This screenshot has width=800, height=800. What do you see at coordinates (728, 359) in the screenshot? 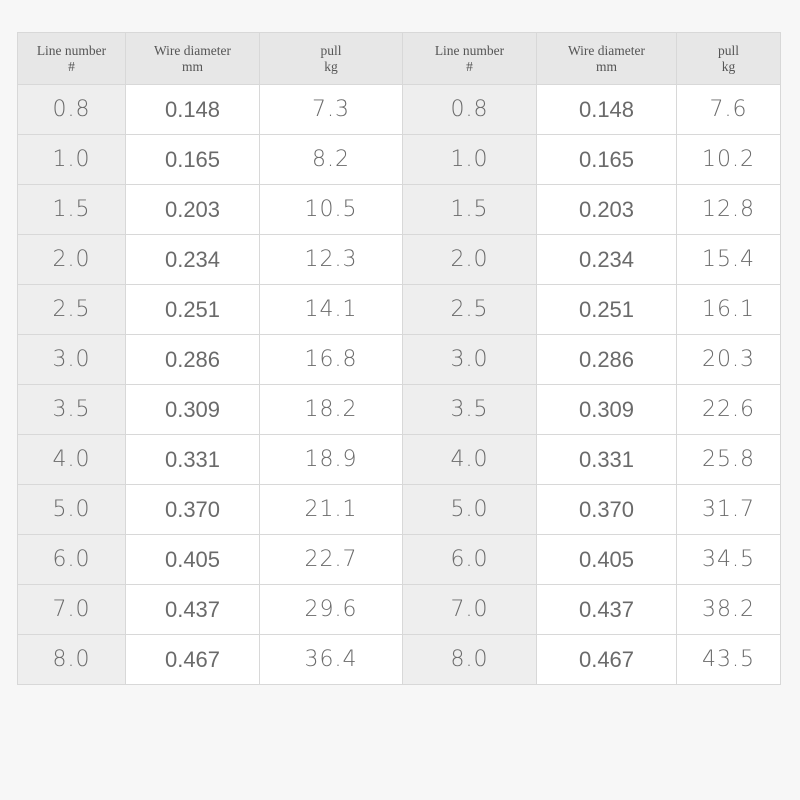
I see `pull-cell: 20.3` at bounding box center [728, 359].